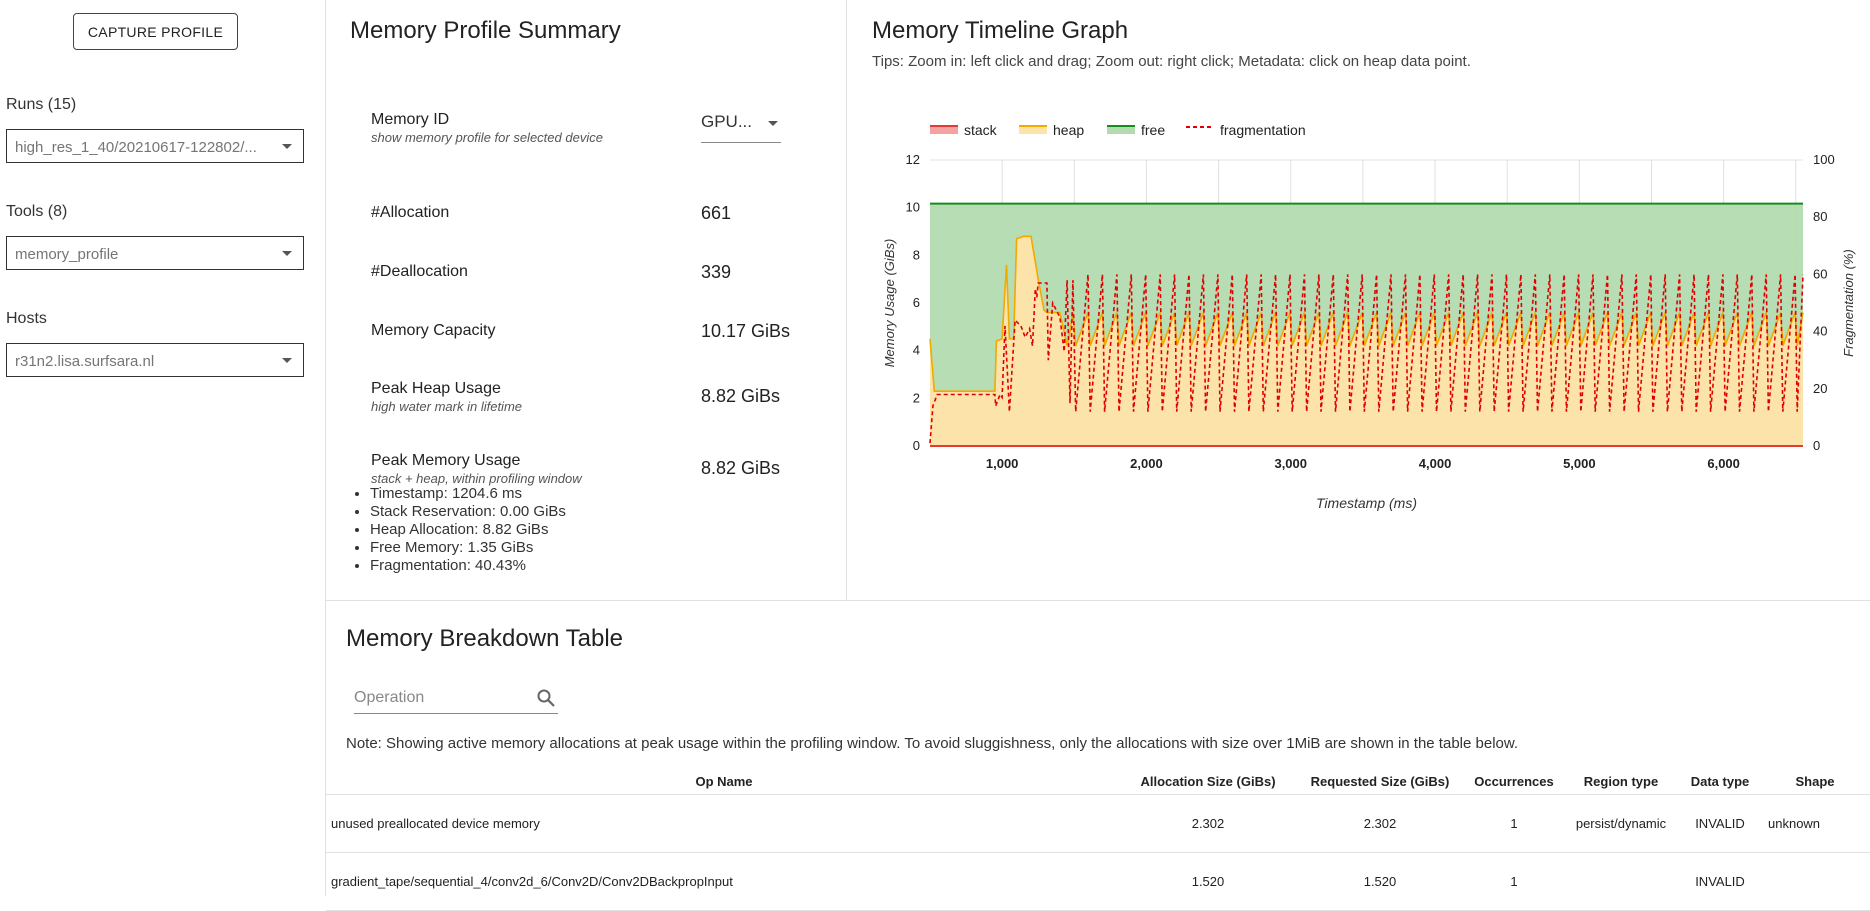  Describe the element at coordinates (1366, 359) in the screenshot. I see `fragmentation-line` at that location.